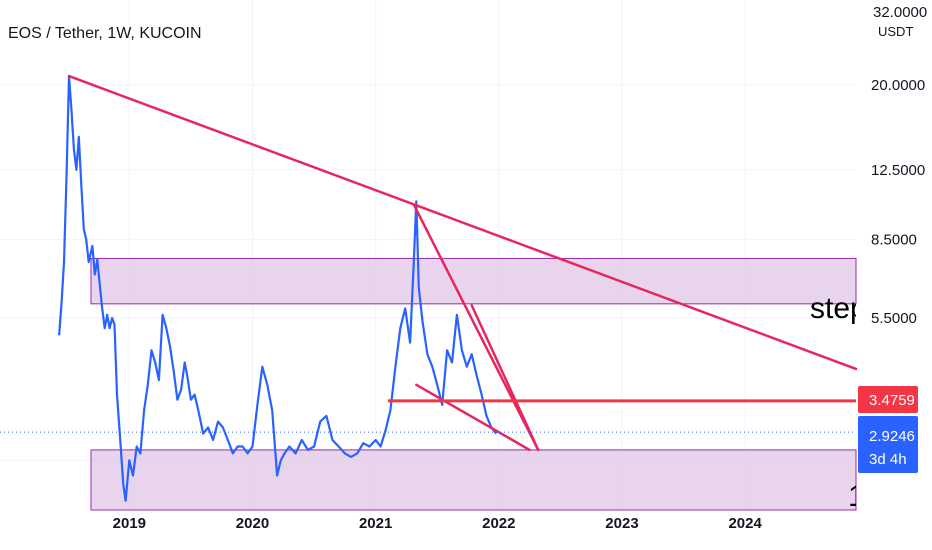 The width and height of the screenshot is (932, 550). What do you see at coordinates (105, 33) in the screenshot?
I see `chart-title: EOS / Tether, 1W, KUCOIN` at bounding box center [105, 33].